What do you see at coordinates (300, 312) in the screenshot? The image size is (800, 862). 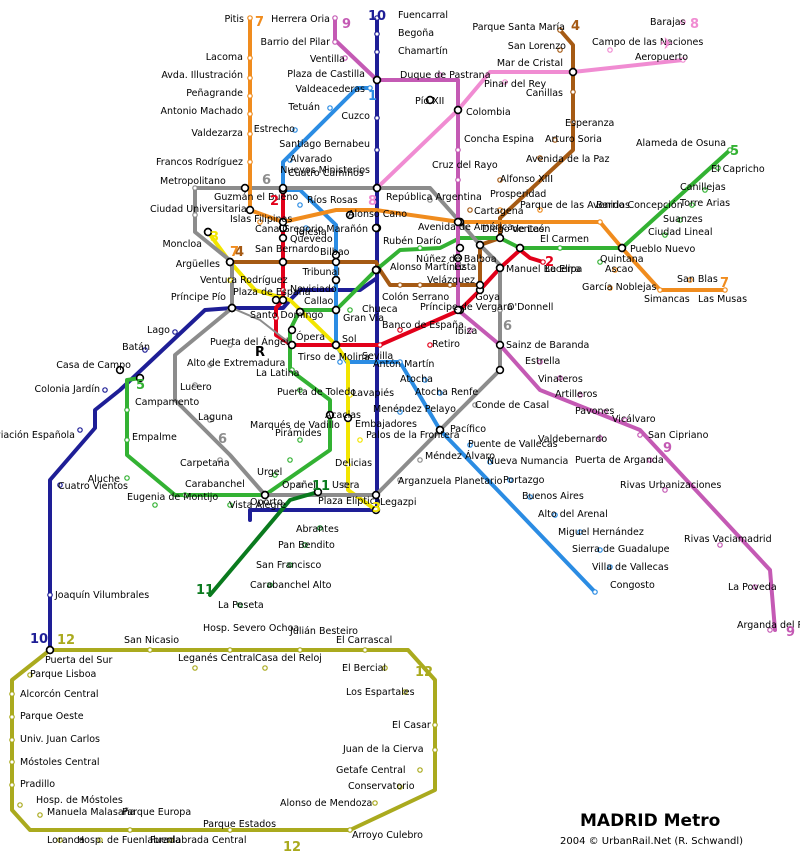 I see `station-marker-callao-l5` at bounding box center [300, 312].